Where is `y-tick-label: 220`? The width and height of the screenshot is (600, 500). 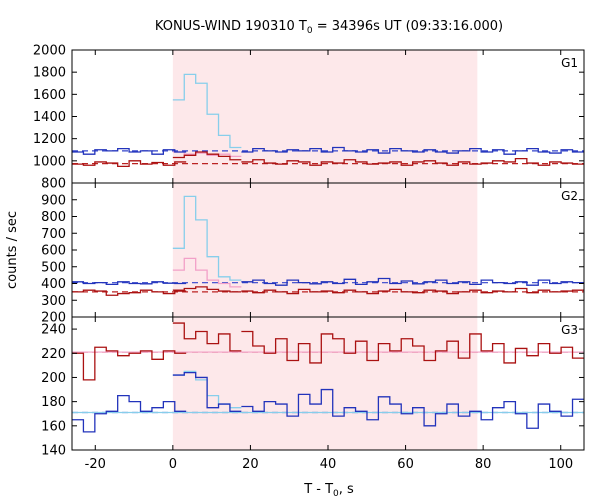
y-tick-label: 220 is located at coordinates (53, 354).